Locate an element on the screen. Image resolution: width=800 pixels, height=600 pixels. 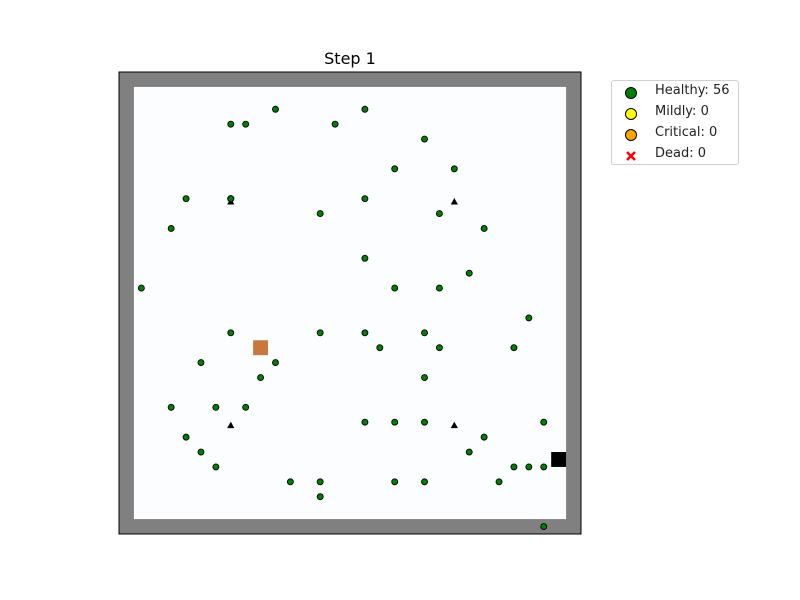
dead-swatch is located at coordinates (631, 156).